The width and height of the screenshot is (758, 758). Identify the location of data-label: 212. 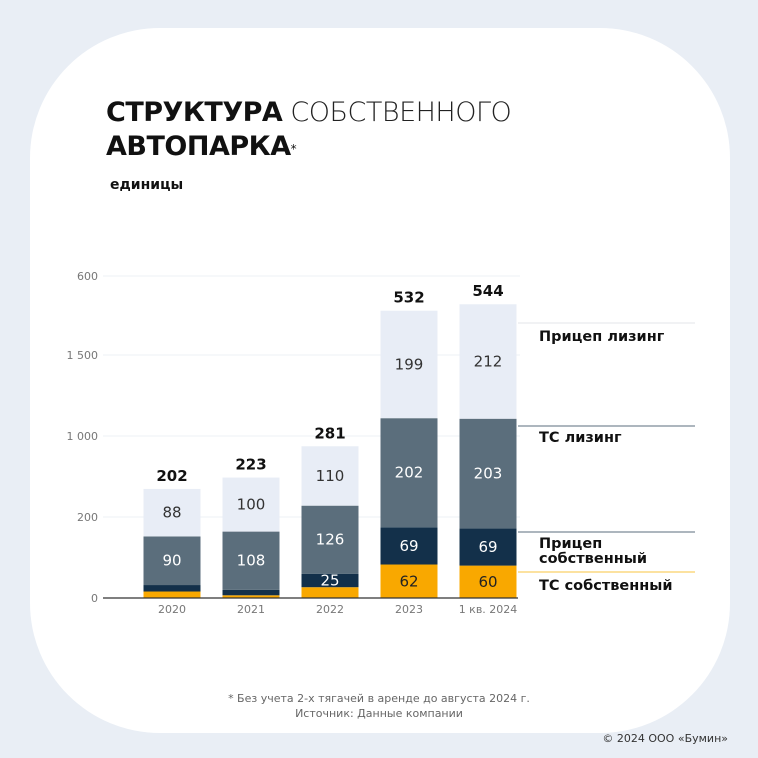
(488, 361).